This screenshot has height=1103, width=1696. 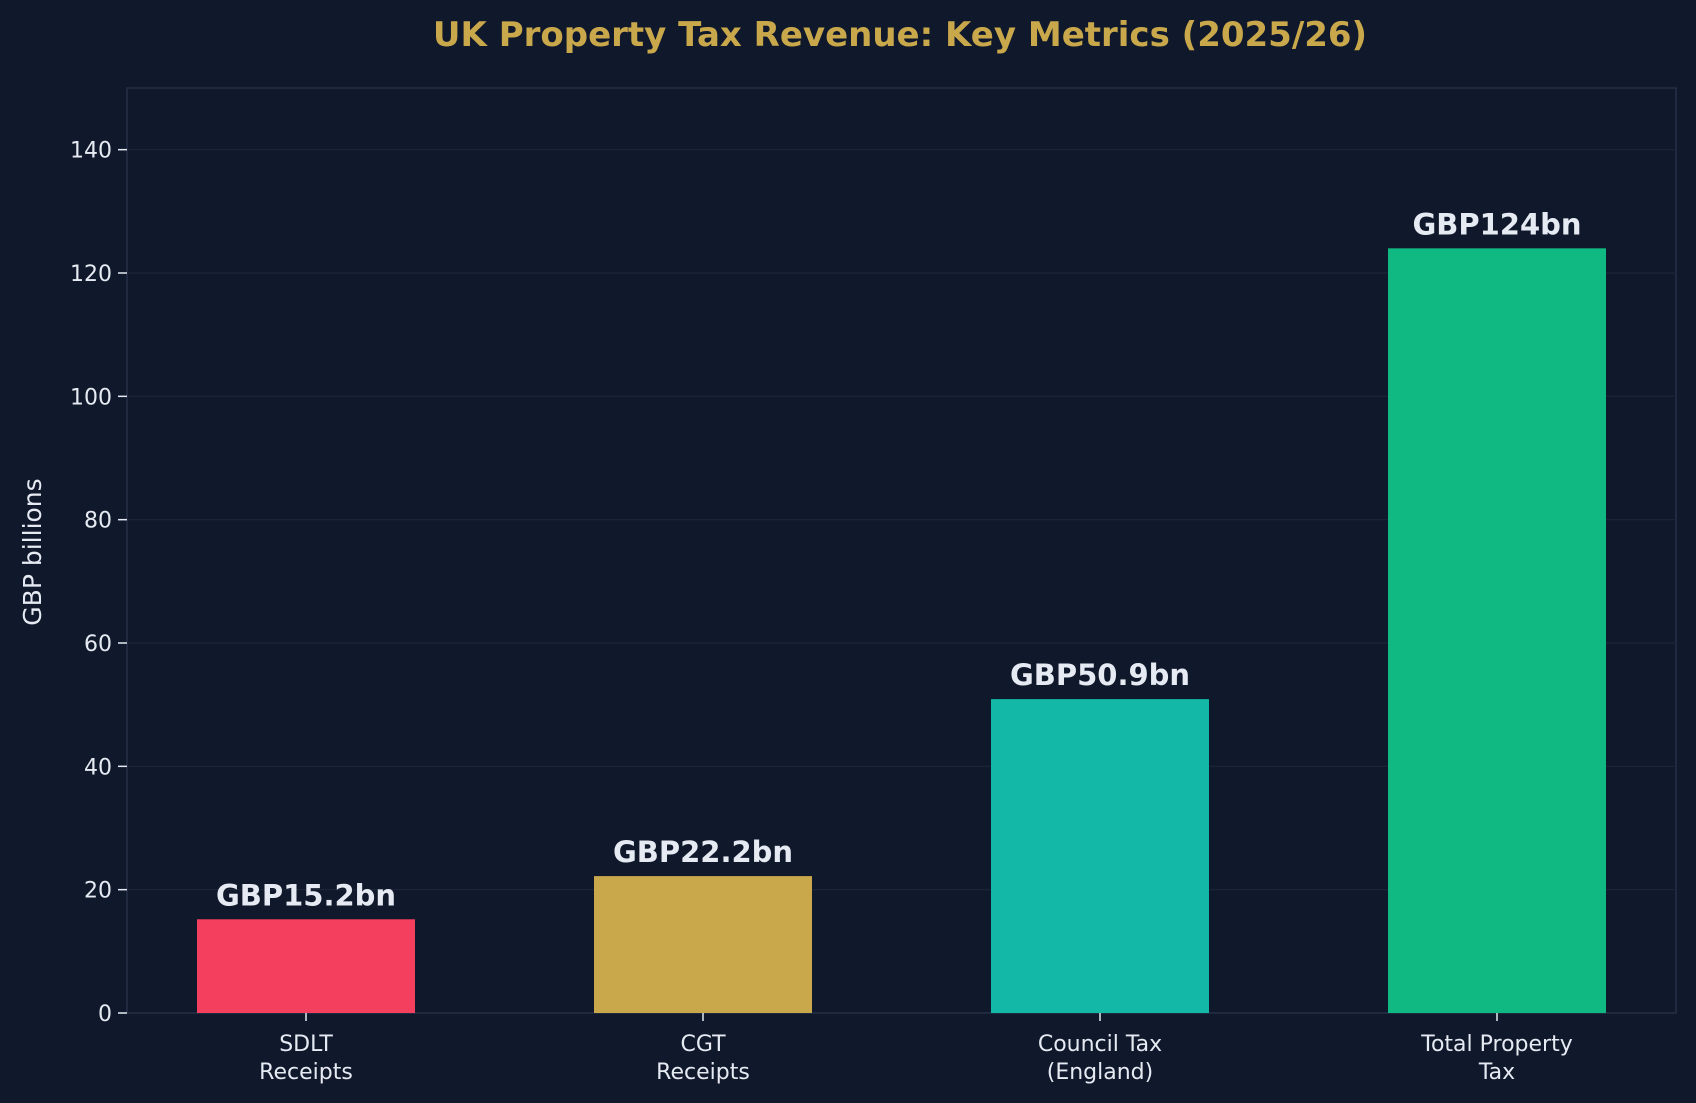 I want to click on x-tick-label: SDLT Receipts, so click(x=306, y=1058).